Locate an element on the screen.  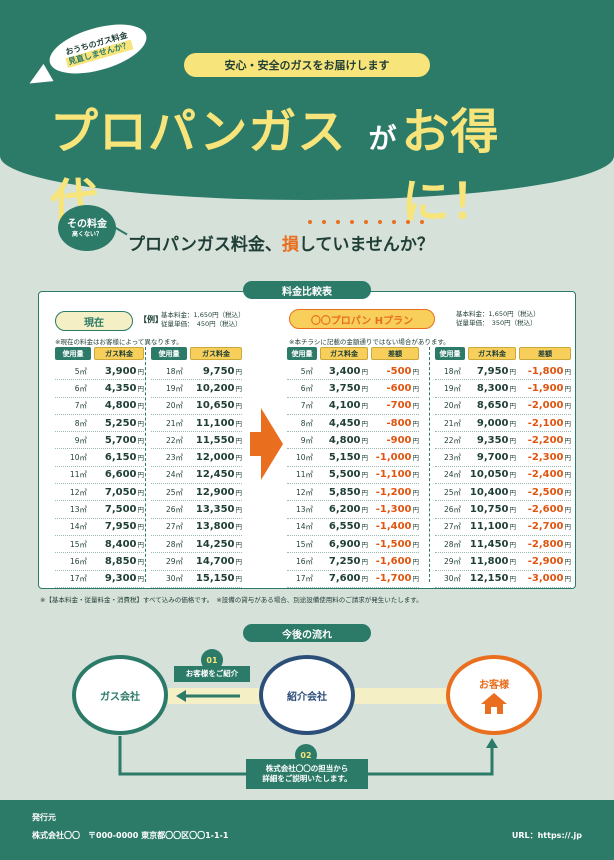
gas-fee-value: 10,650 is located at coordinates (215, 406).